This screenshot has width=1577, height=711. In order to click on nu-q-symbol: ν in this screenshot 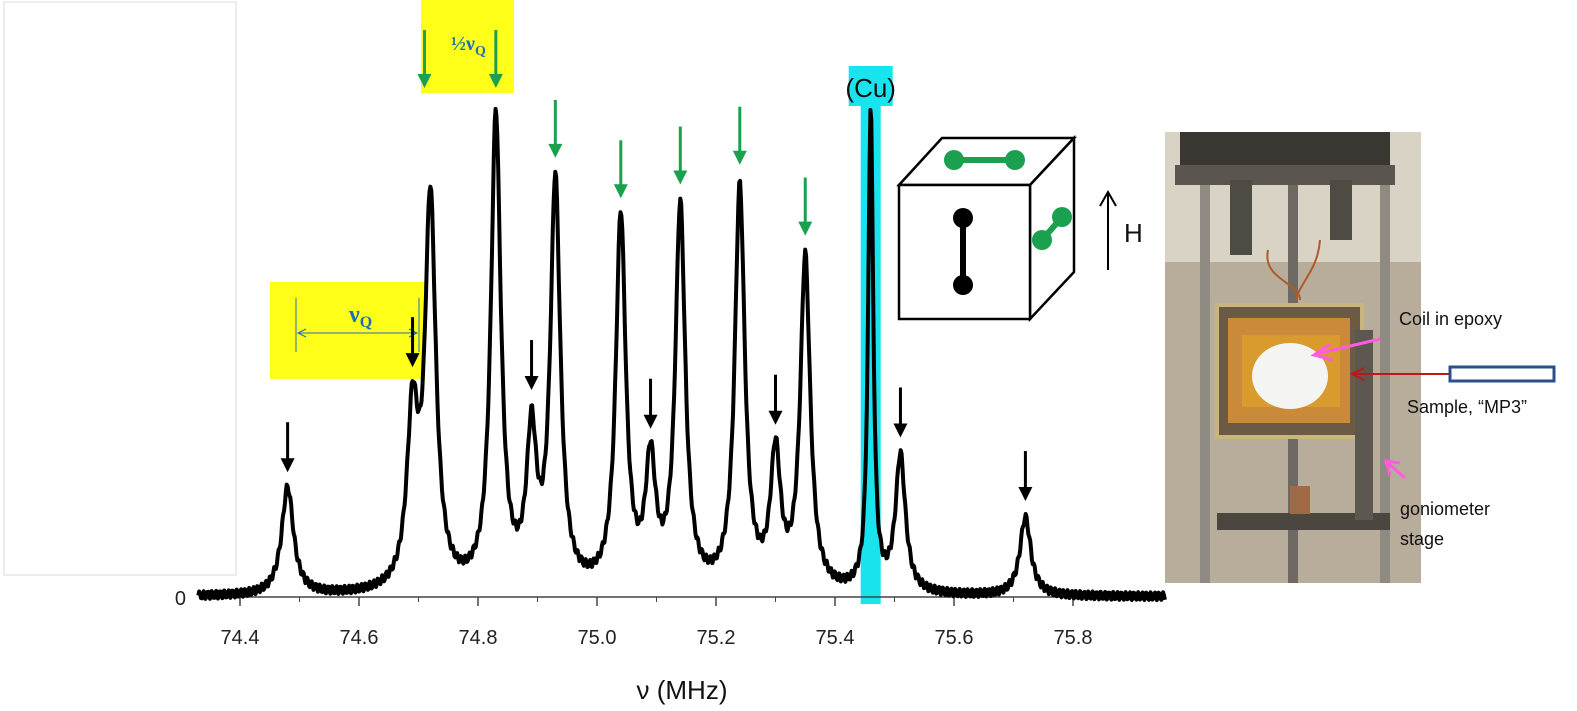, I will do `click(354, 315)`.